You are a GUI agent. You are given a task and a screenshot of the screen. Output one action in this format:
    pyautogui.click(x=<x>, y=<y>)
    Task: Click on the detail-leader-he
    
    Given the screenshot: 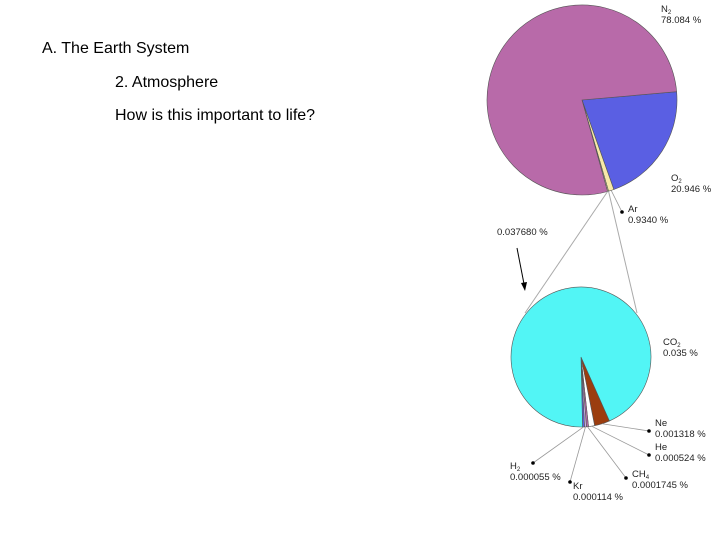 What is the action you would take?
    pyautogui.click(x=620, y=440)
    